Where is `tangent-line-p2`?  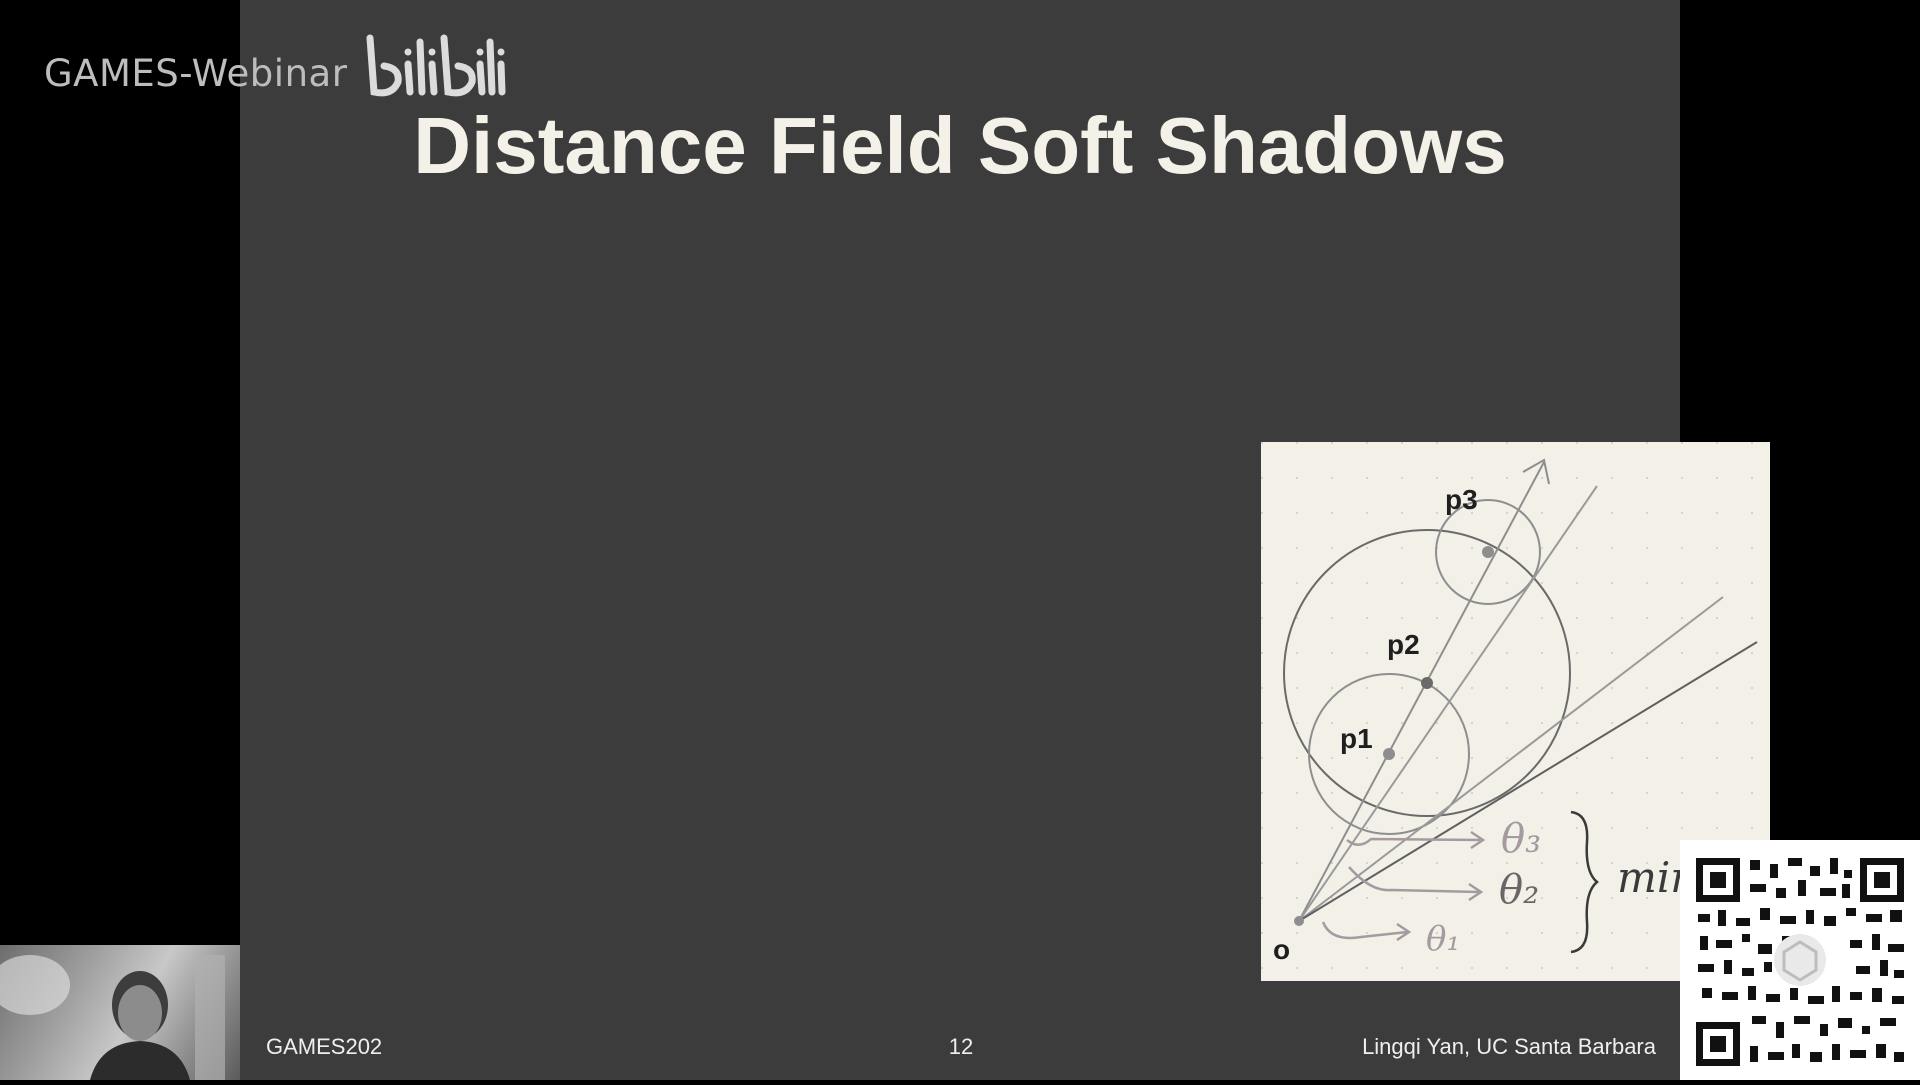 tangent-line-p2 is located at coordinates (1511, 759).